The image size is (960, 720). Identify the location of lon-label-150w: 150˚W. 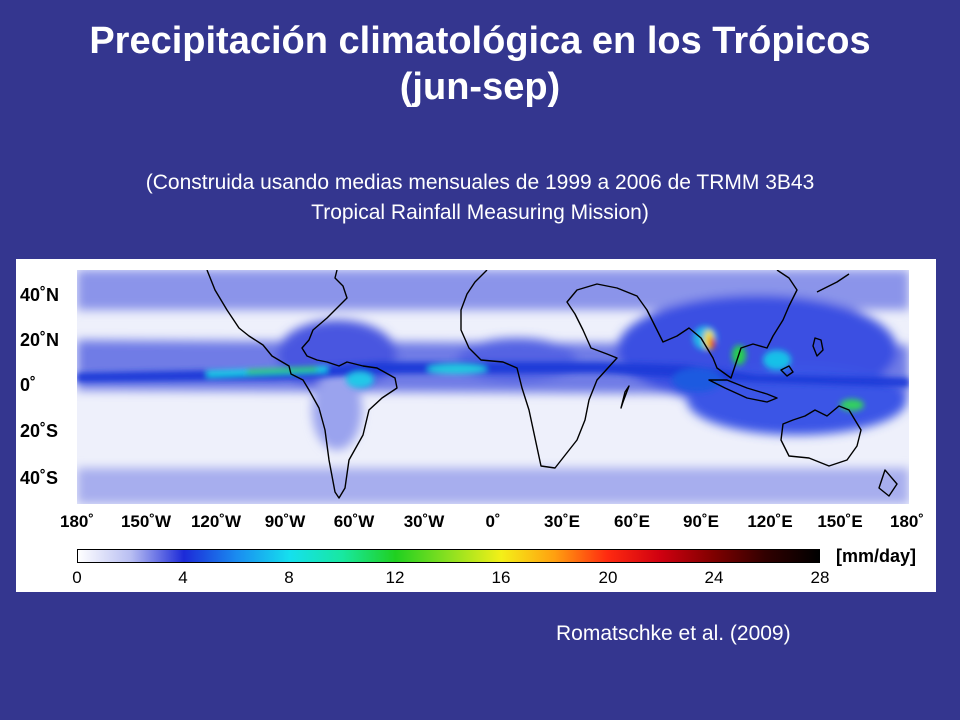
(146, 521).